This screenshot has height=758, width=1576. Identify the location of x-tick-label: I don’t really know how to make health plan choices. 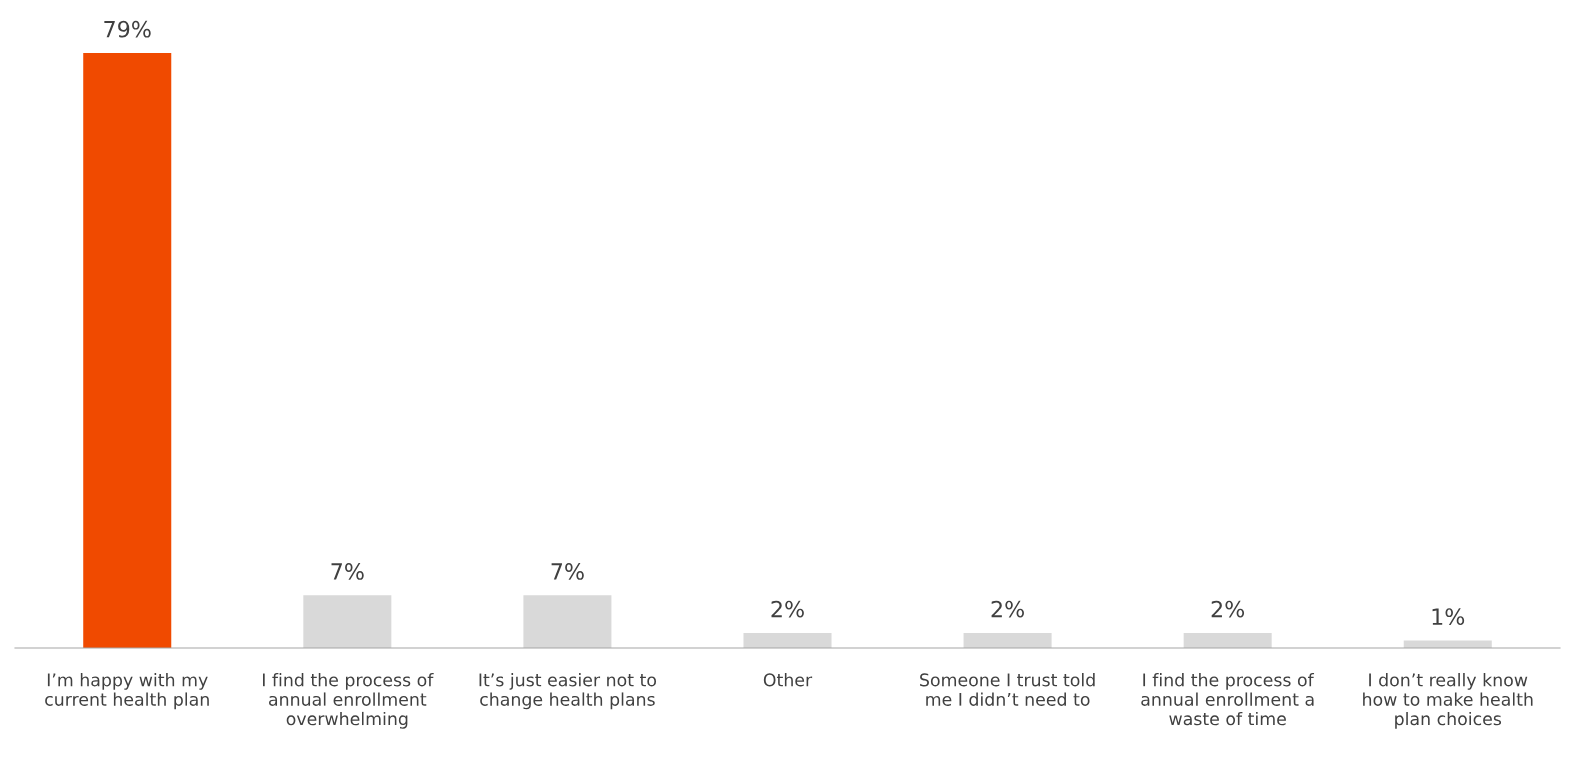
(1448, 701).